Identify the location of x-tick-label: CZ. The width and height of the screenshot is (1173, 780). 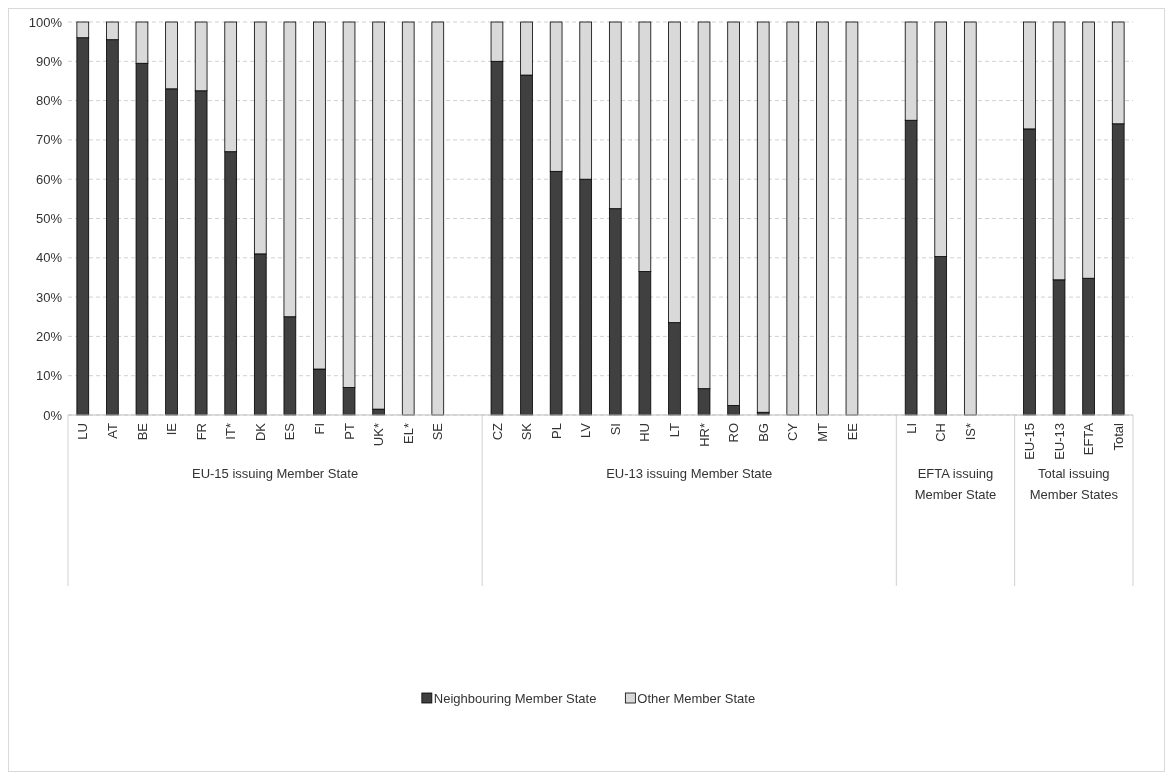
(497, 431).